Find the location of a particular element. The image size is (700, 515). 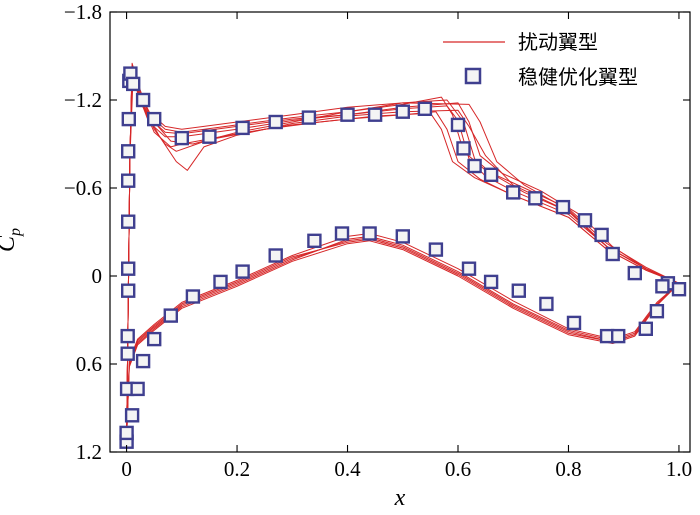

y-tick-label: −0.6 is located at coordinates (83, 188).